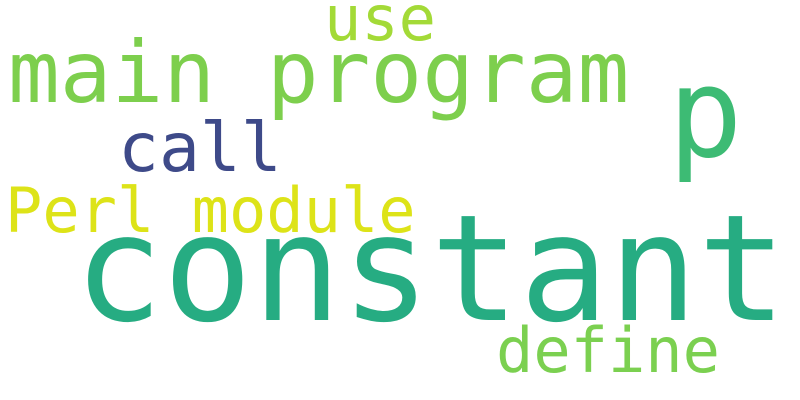  Describe the element at coordinates (200, 148) in the screenshot. I see `word-call: call` at that location.